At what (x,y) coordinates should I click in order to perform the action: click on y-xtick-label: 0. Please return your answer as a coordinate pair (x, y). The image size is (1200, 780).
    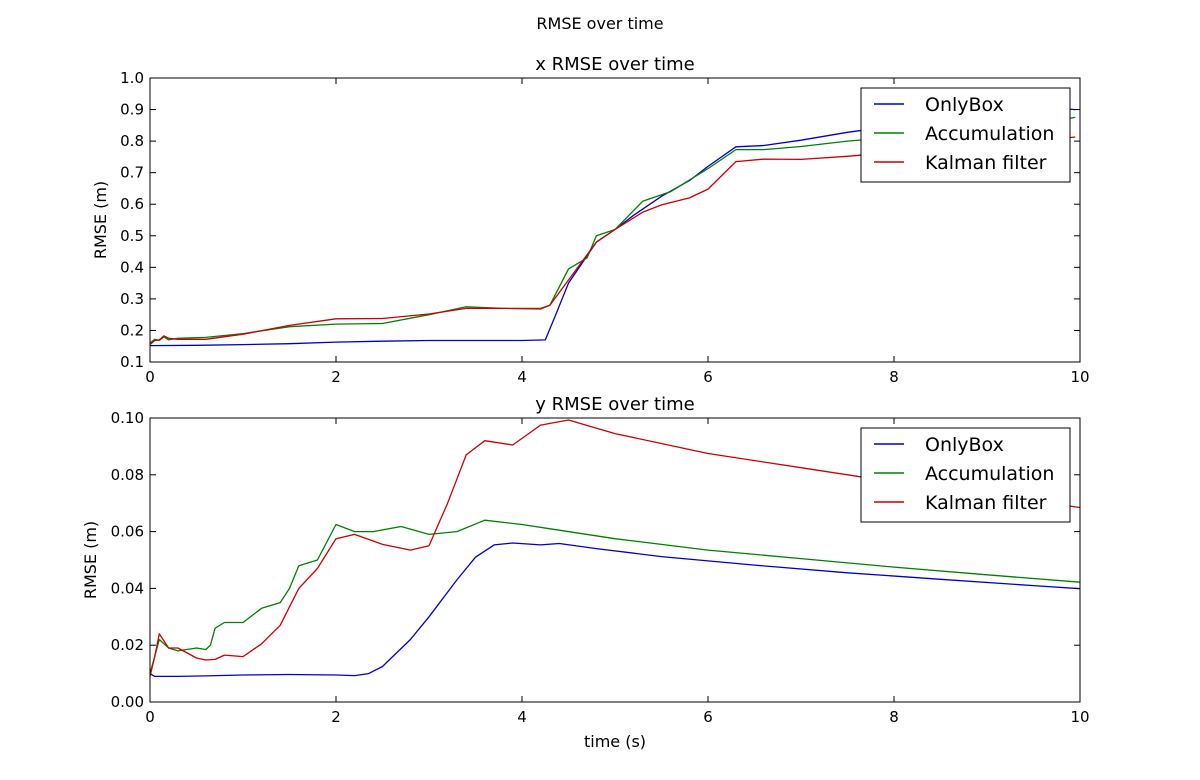
    Looking at the image, I should click on (150, 717).